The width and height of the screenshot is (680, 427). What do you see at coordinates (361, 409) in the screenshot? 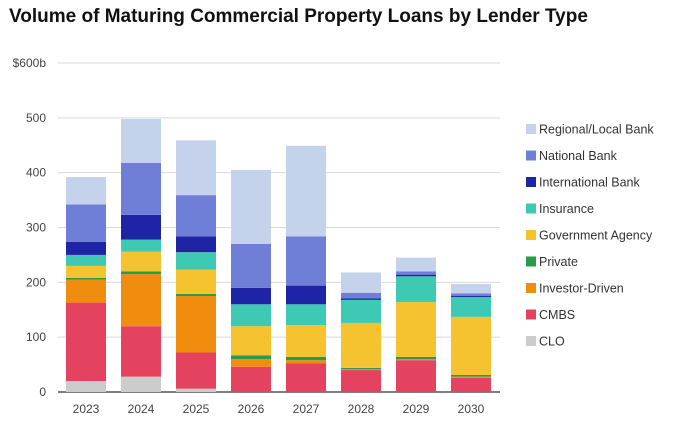
I see `x-tick-label: 2028` at bounding box center [361, 409].